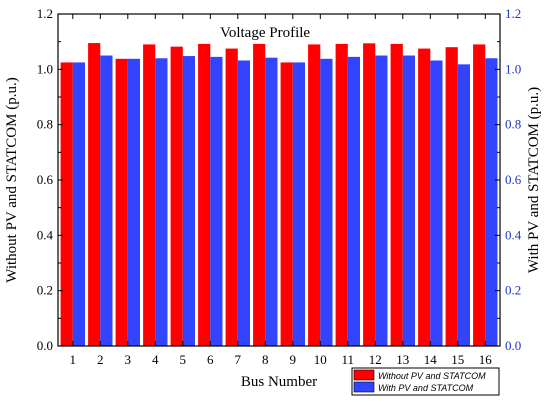 The width and height of the screenshot is (550, 405). What do you see at coordinates (364, 387) in the screenshot?
I see `legend-swatch-with` at bounding box center [364, 387].